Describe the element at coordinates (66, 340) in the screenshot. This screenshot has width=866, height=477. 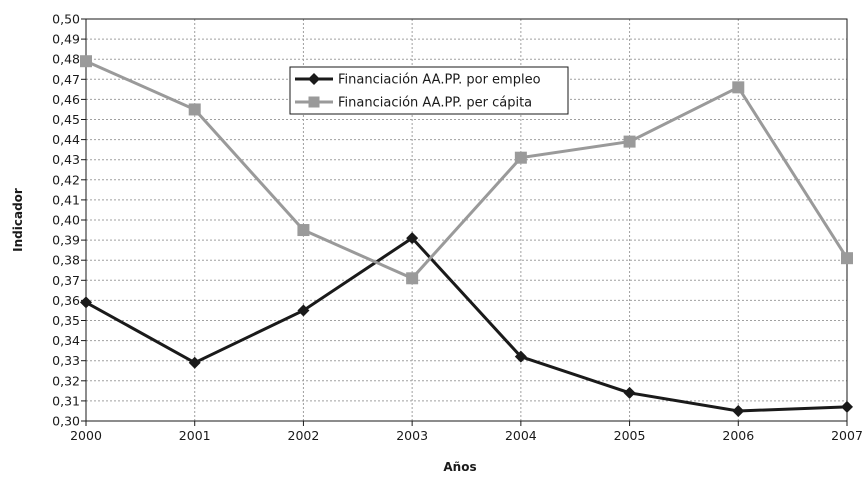
I see `y-tick-label: 0,34` at that location.